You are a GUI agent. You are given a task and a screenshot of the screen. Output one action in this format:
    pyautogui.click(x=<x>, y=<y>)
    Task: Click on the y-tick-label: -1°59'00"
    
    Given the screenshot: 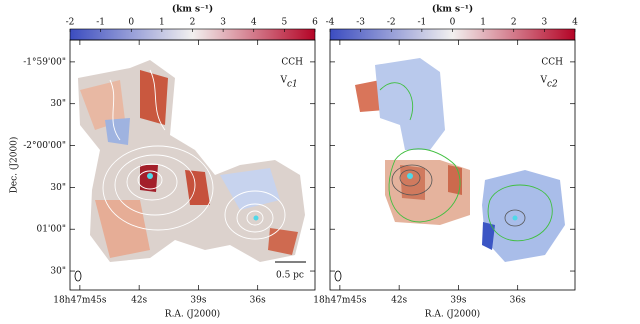 What is the action you would take?
    pyautogui.click(x=44, y=62)
    